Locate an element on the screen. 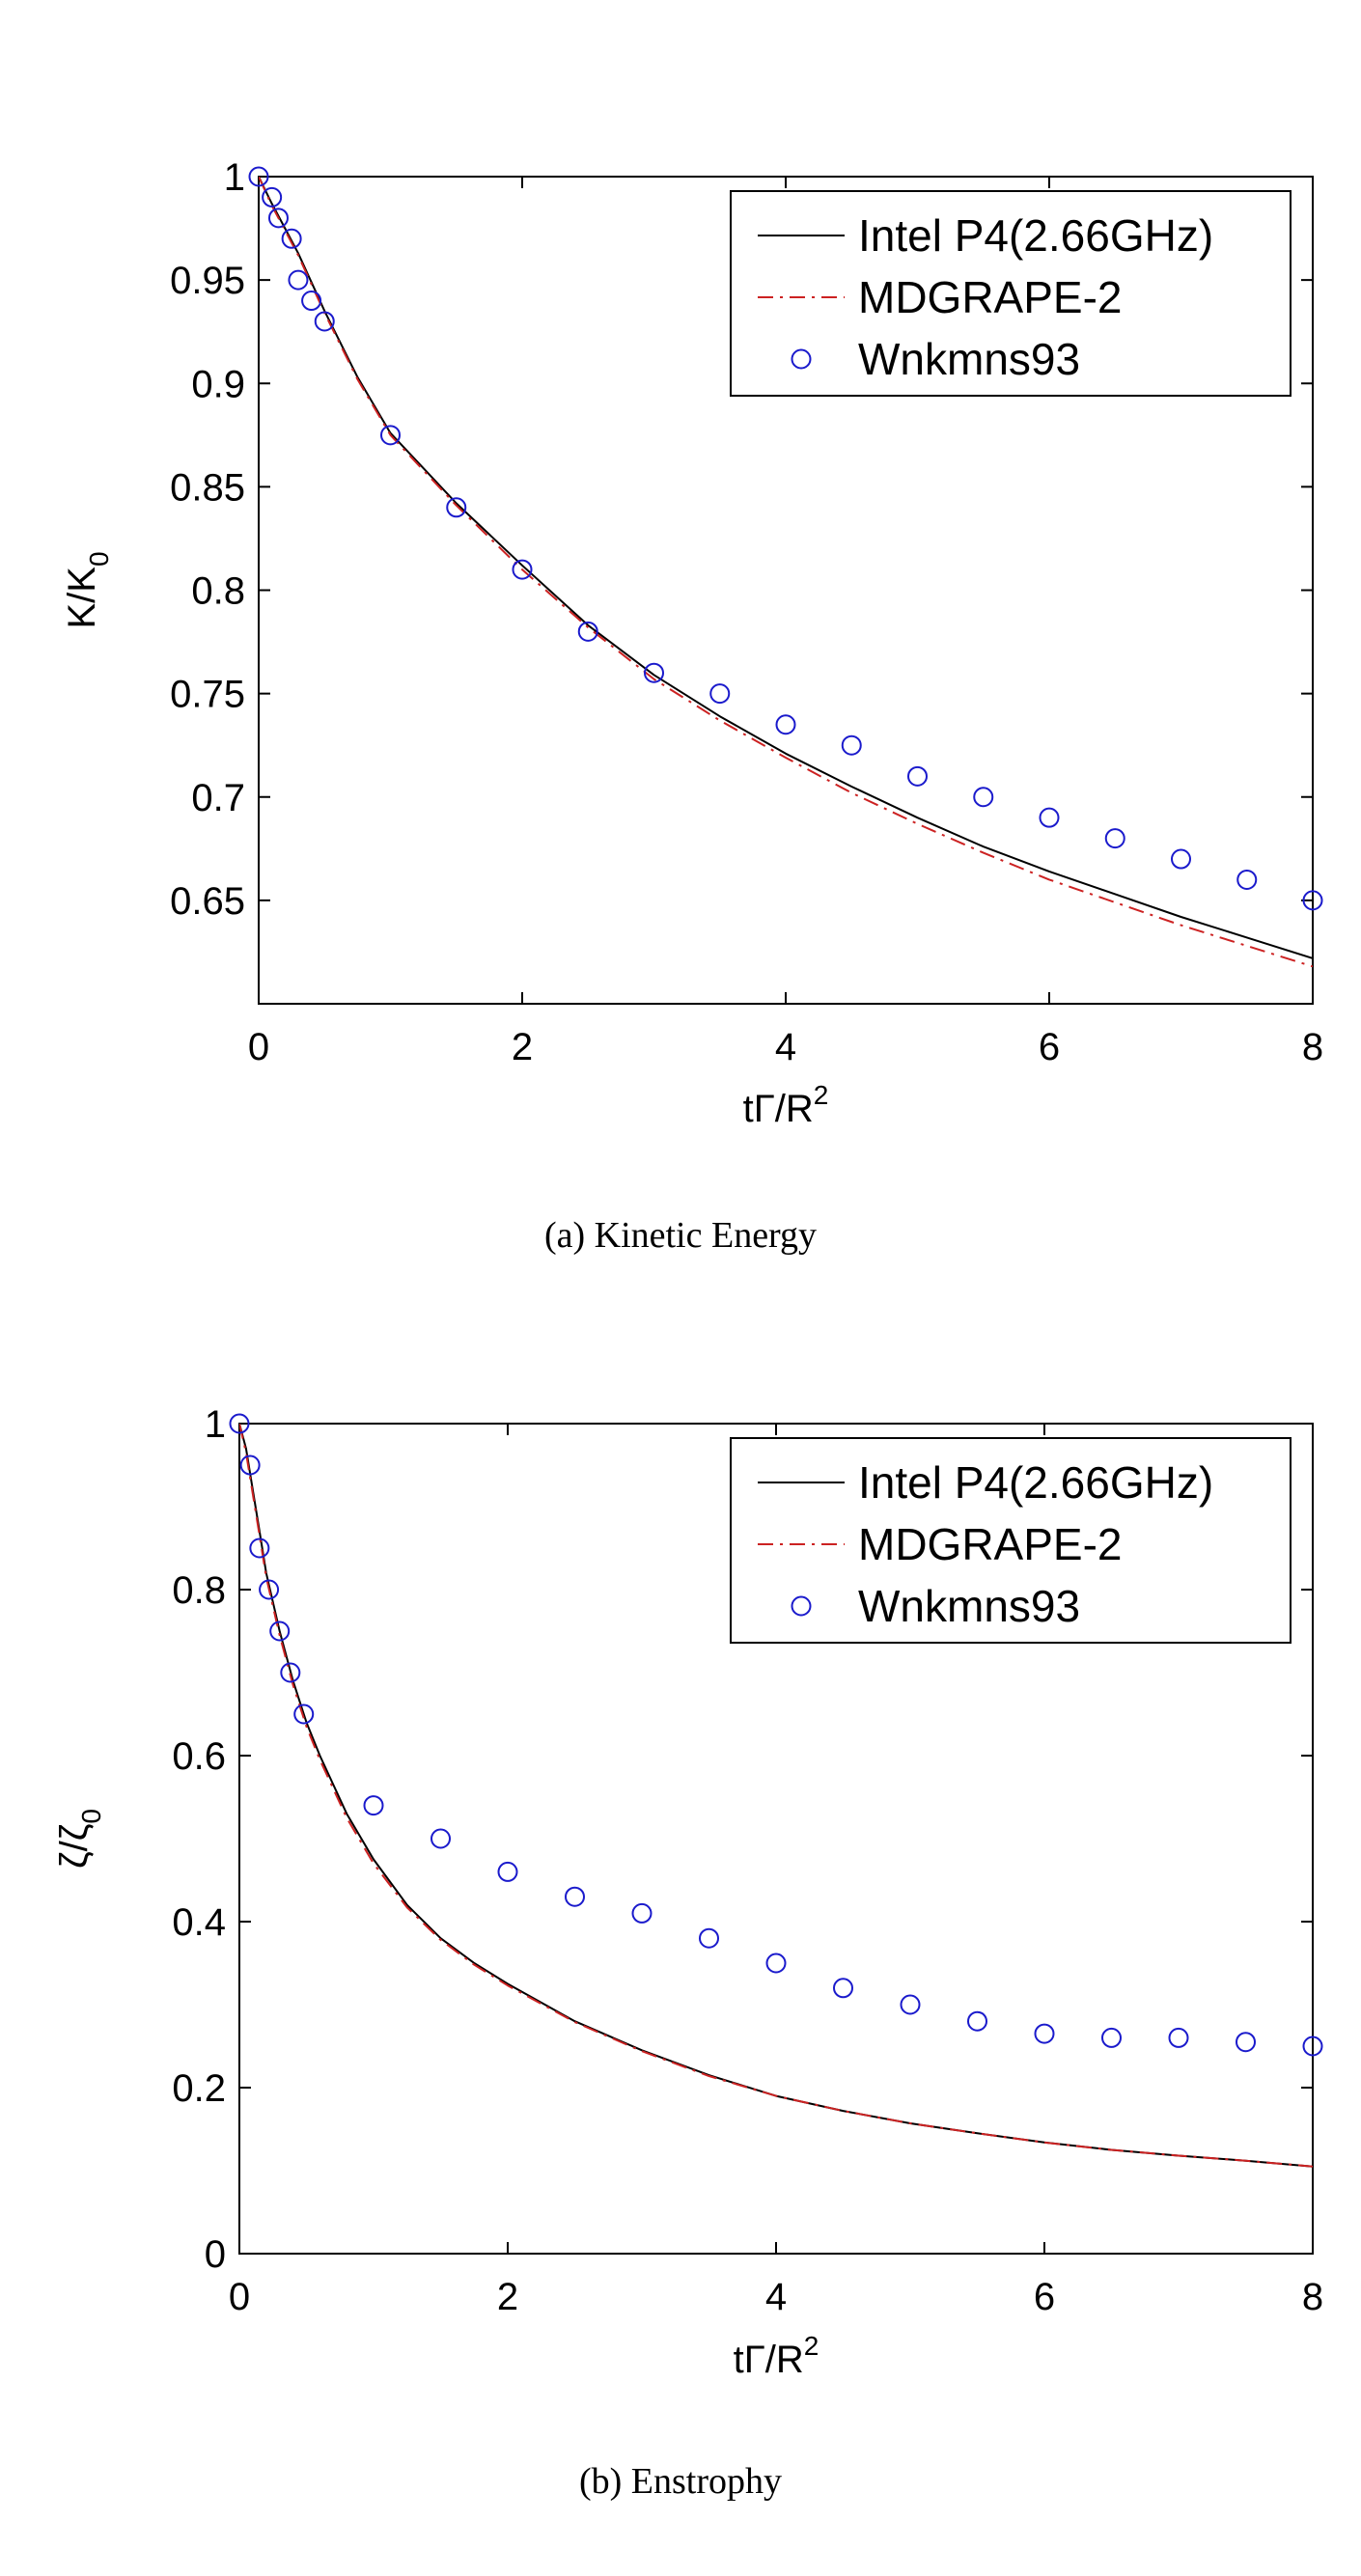 The width and height of the screenshot is (1361, 2576). y-axis-label: K/K0 is located at coordinates (87, 589).